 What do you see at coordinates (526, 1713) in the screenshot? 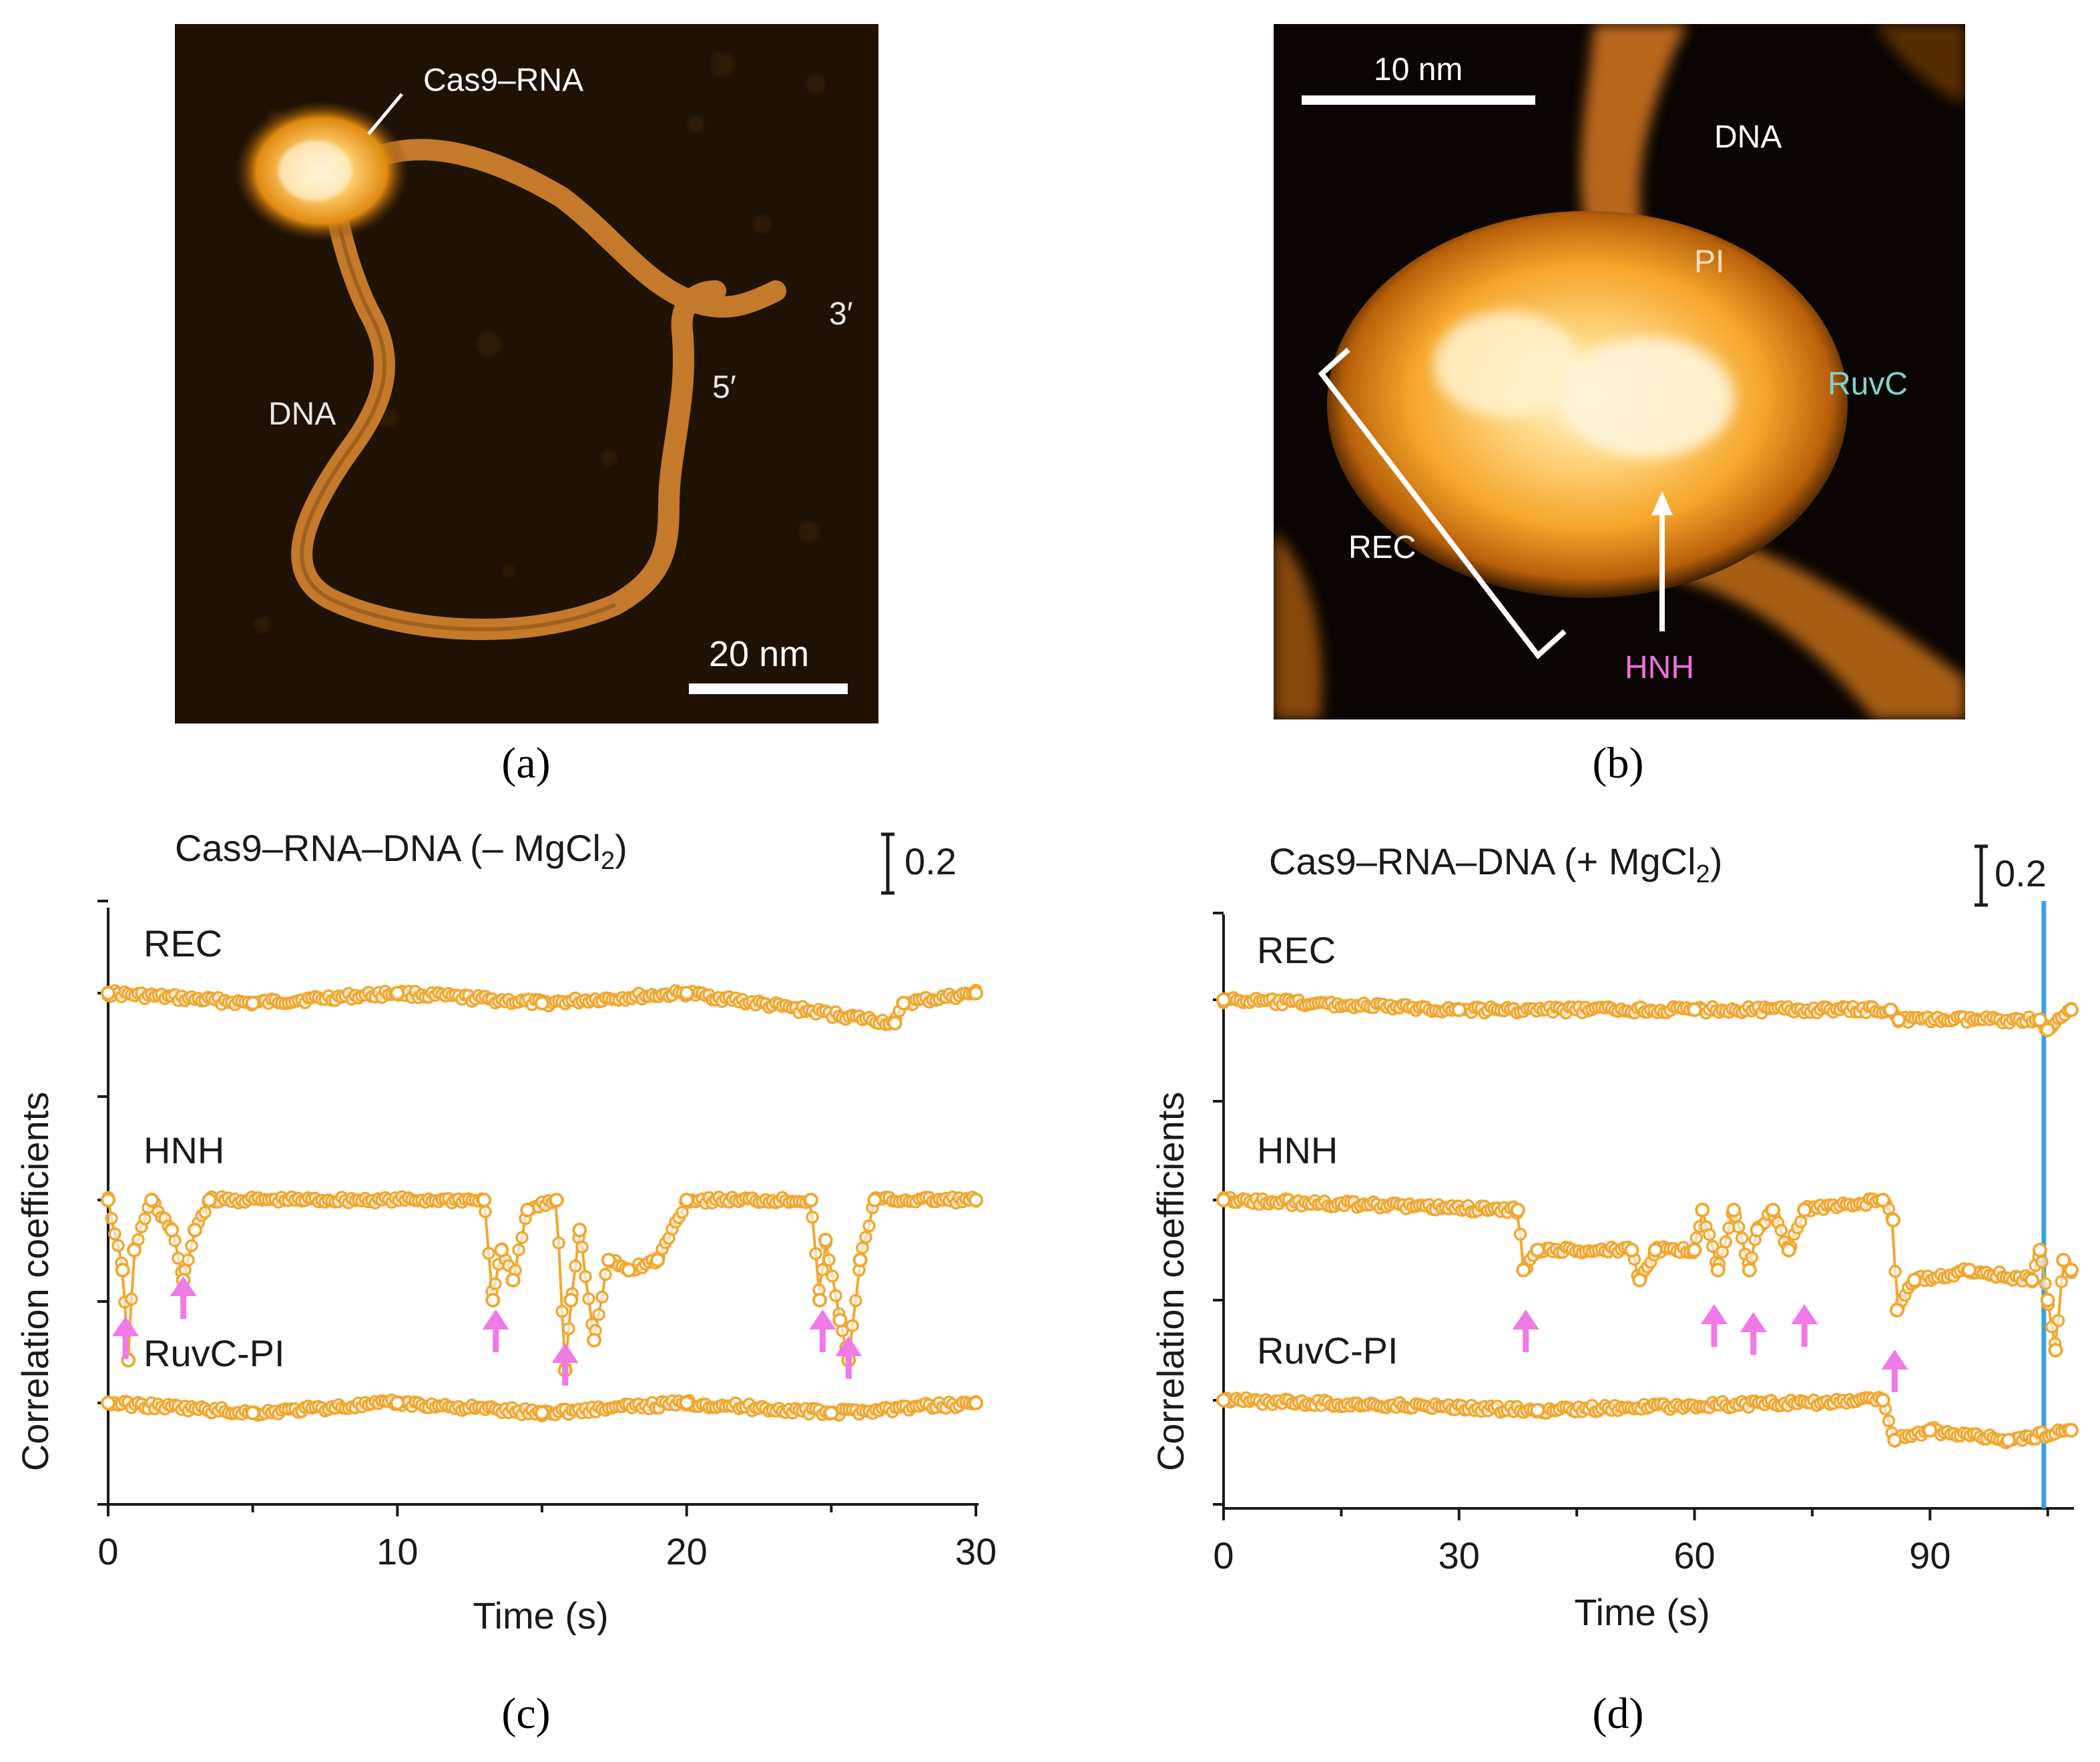
I see `caption-c: (c)` at bounding box center [526, 1713].